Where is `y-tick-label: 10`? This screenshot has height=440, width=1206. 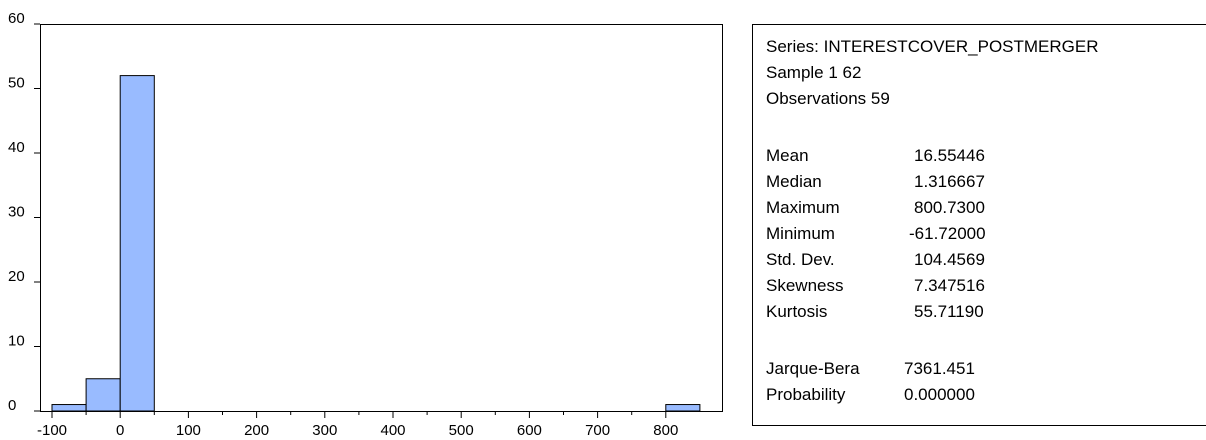
y-tick-label: 10 is located at coordinates (16, 341).